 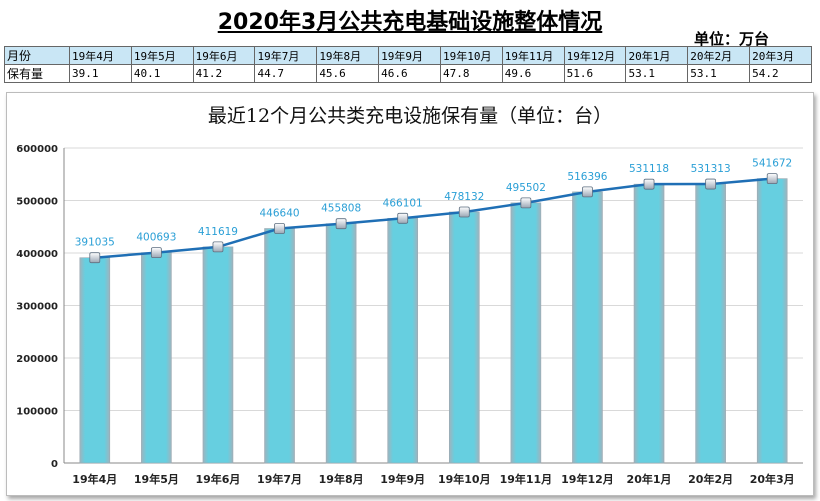 What do you see at coordinates (54, 464) in the screenshot?
I see `y-tick-label: 0` at bounding box center [54, 464].